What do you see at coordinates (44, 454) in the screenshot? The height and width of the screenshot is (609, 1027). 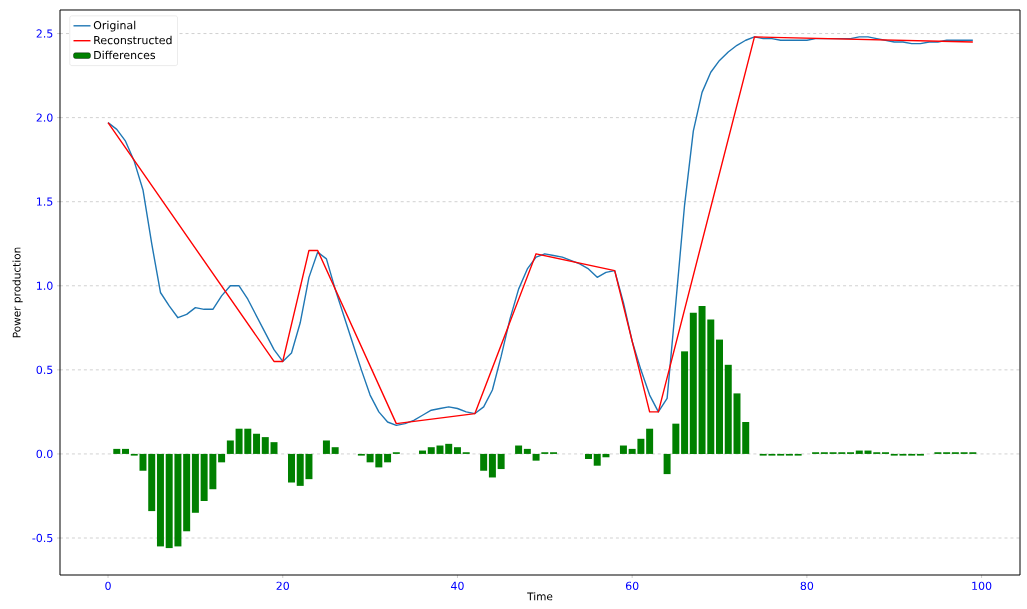 I see `y-tick-label: 0.0` at bounding box center [44, 454].